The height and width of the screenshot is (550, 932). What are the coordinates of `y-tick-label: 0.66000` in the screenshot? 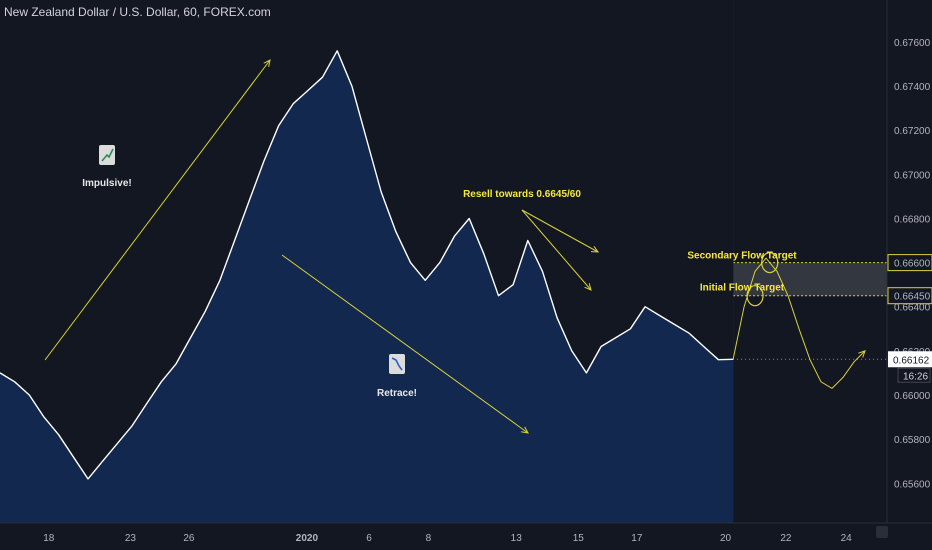 It's located at (912, 396).